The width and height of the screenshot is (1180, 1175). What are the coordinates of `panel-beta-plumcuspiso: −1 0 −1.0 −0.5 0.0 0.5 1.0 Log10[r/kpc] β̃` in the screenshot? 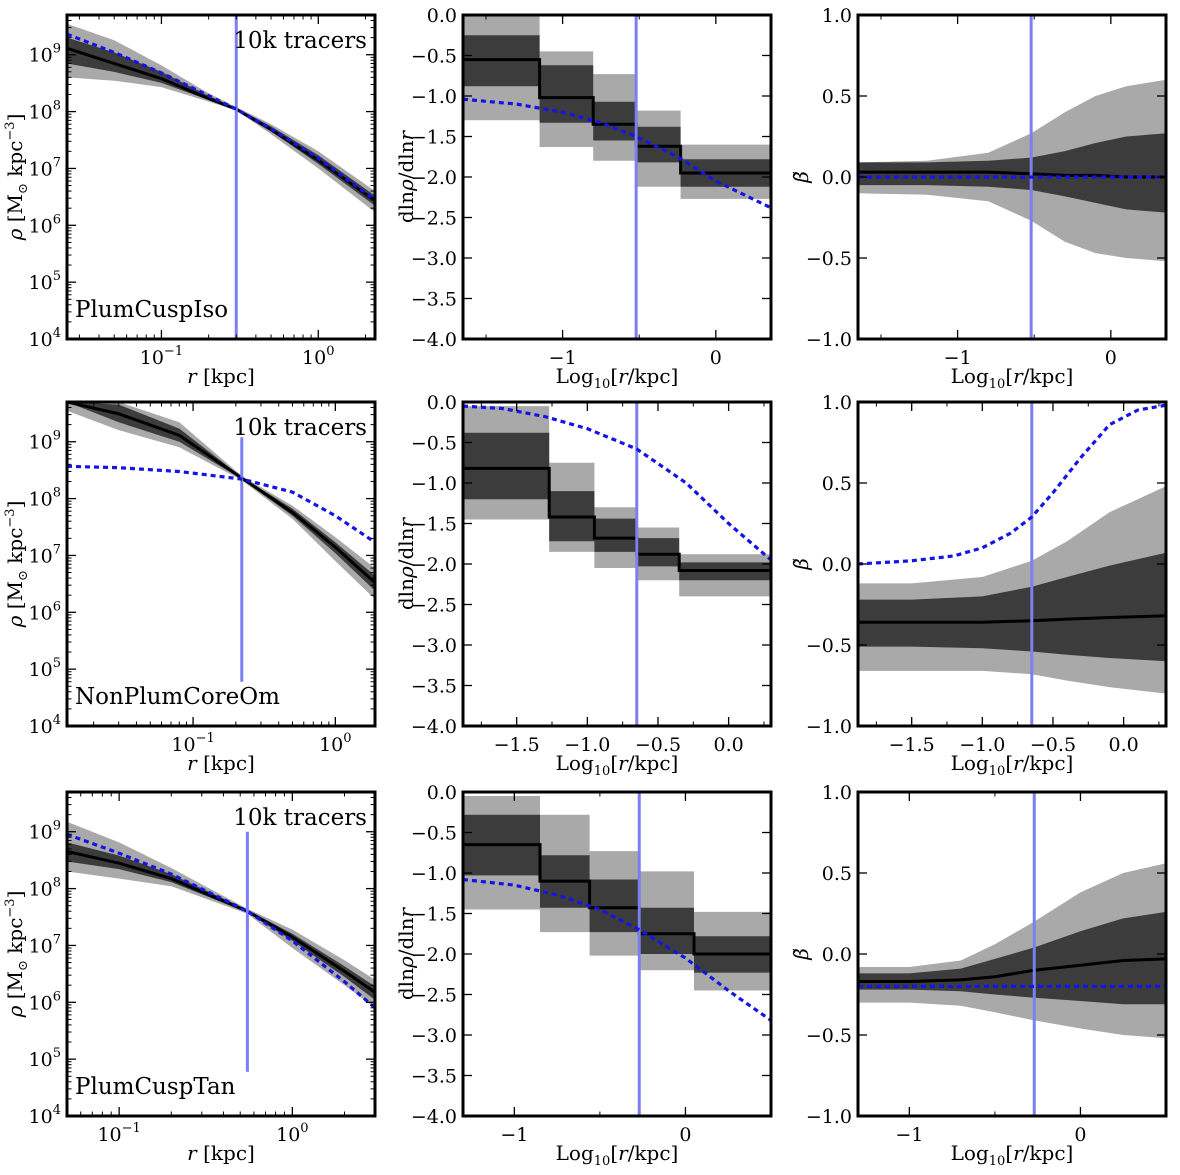 It's located at (978, 198).